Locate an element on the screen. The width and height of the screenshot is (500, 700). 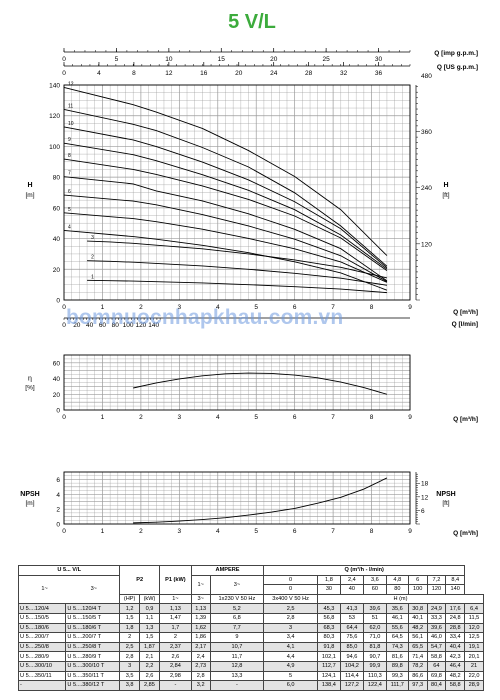
table-value-cell: 1,2 is located at coordinates (129, 608).